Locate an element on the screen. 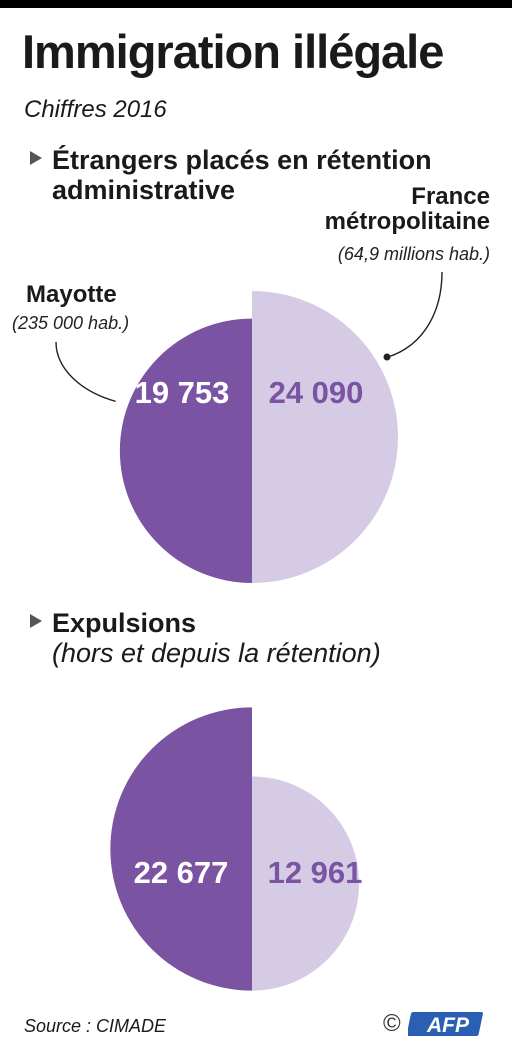  slice-france-expulsions is located at coordinates (306, 883).